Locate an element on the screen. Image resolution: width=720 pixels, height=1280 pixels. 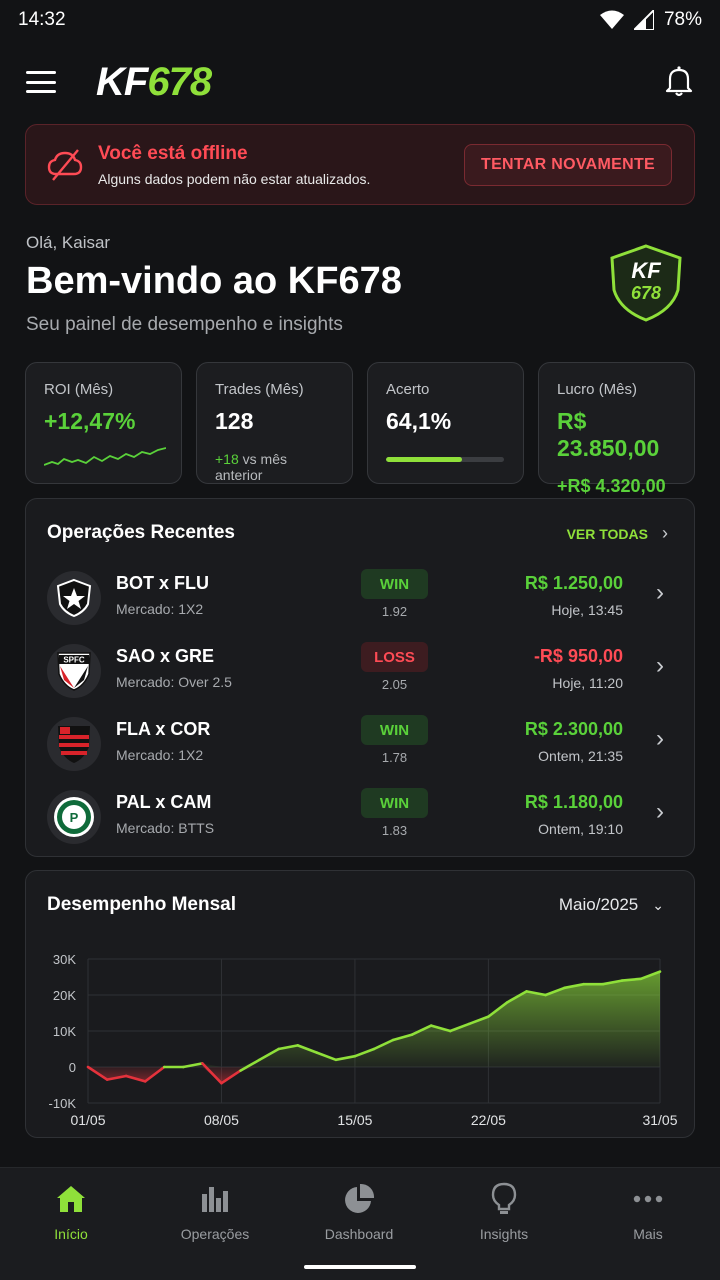
svg-text: P is located at coordinates (74, 817).